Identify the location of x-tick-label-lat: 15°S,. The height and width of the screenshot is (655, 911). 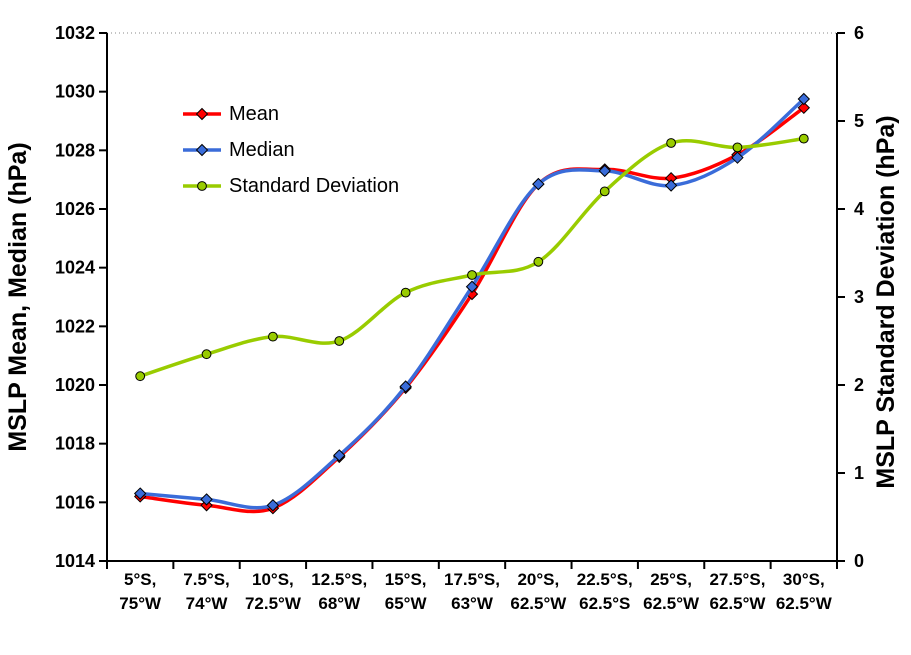
(406, 579).